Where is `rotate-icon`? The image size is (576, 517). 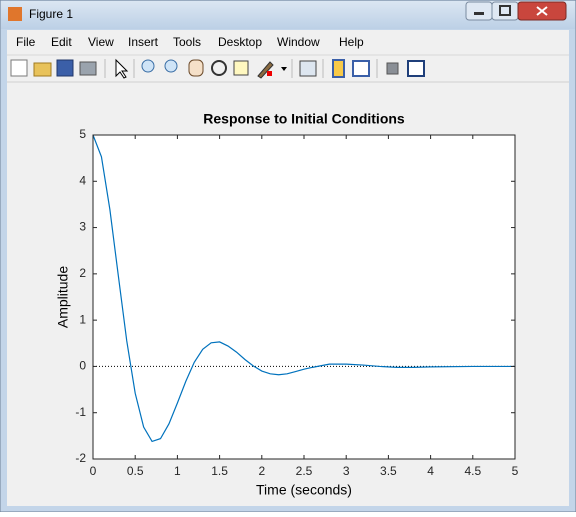 rotate-icon is located at coordinates (219, 68).